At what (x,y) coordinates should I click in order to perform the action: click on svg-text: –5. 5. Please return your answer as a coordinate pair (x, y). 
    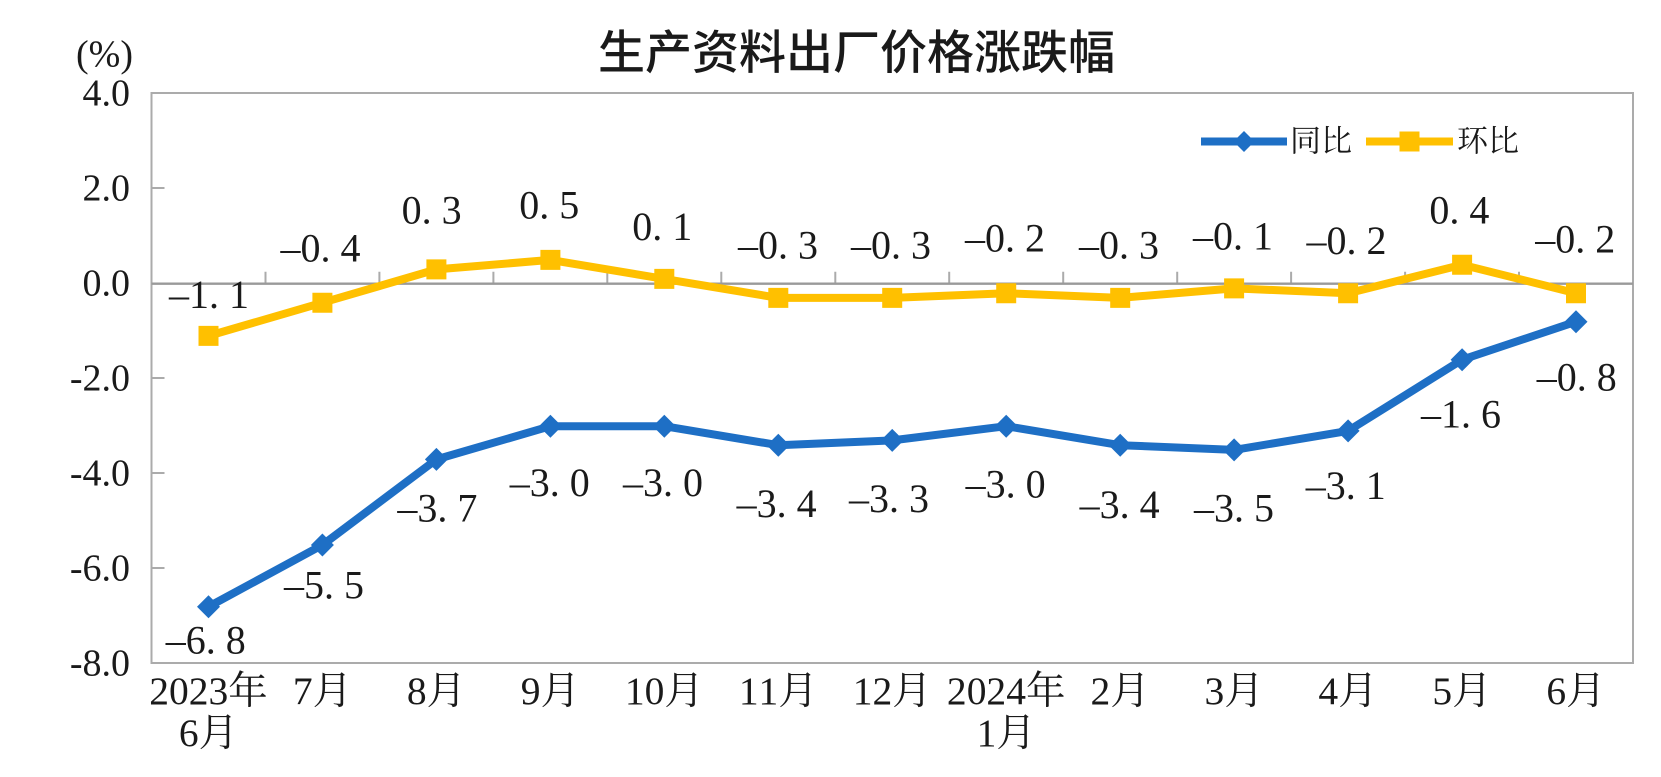
    Looking at the image, I should click on (323, 585).